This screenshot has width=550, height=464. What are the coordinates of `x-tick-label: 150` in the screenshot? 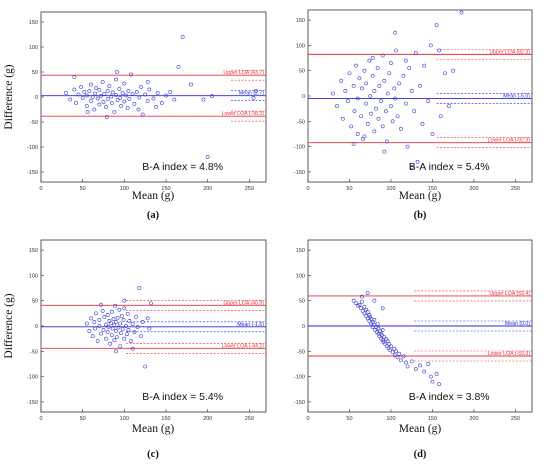 It's located at (432, 189).